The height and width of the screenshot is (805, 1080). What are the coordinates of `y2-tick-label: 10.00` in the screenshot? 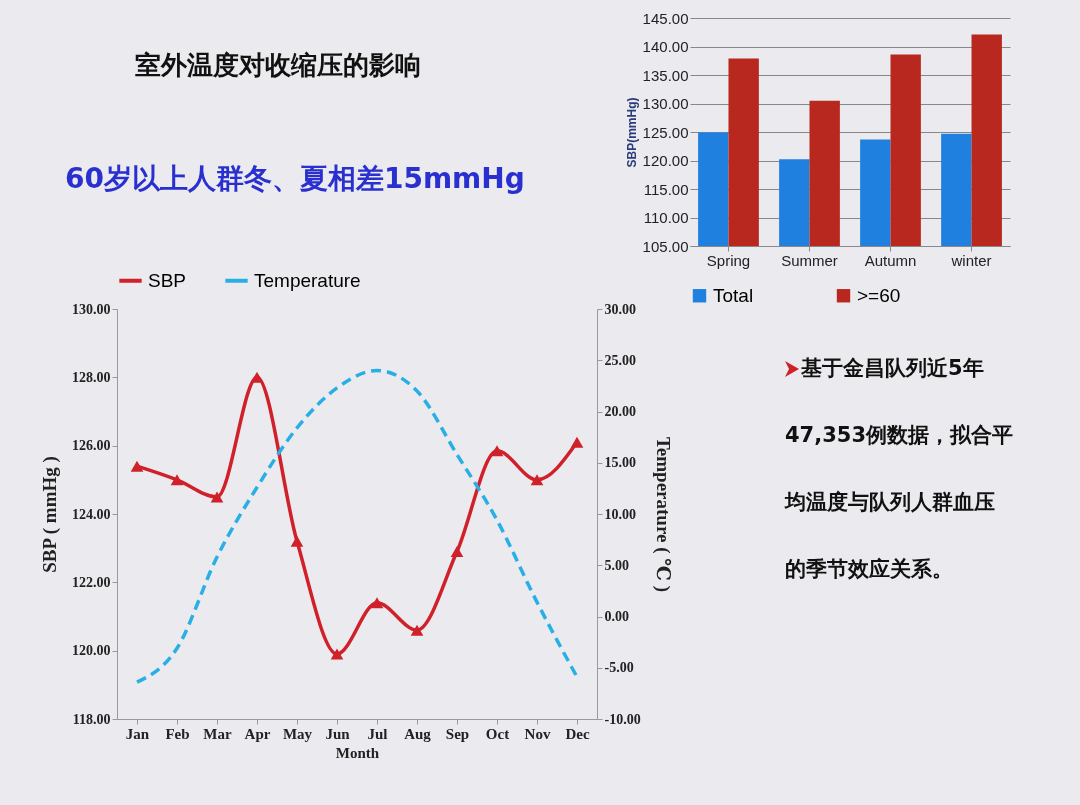 It's located at (620, 514).